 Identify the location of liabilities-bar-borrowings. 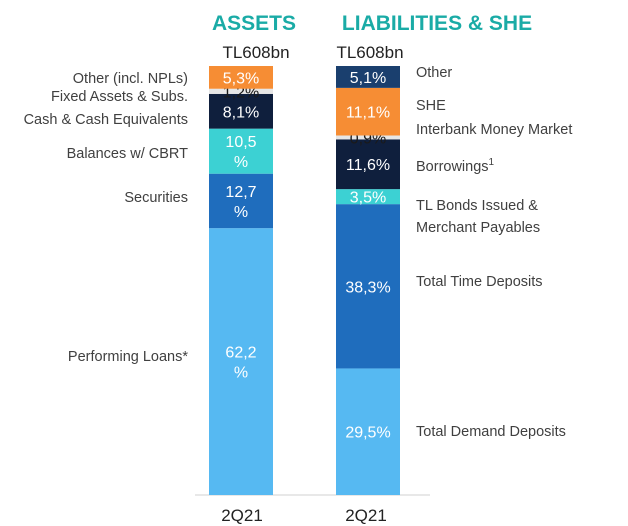
(368, 164).